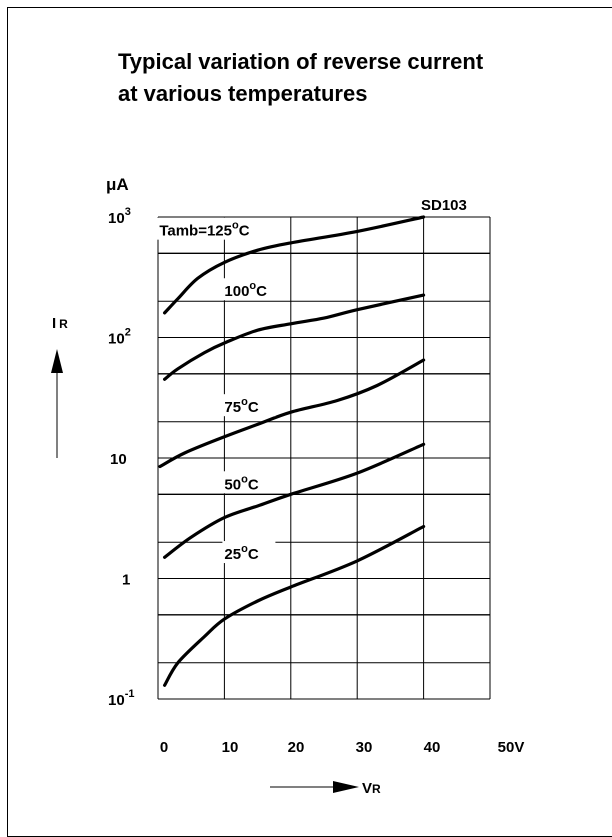 Image resolution: width=612 pixels, height=837 pixels. Describe the element at coordinates (301, 61) in the screenshot. I see `chart-title-line-1: Typical variation of reverse current` at that location.